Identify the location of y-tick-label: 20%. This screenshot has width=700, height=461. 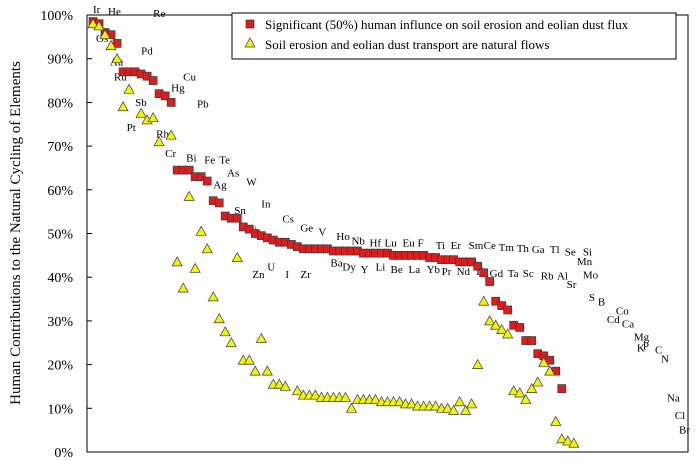
(60, 366).